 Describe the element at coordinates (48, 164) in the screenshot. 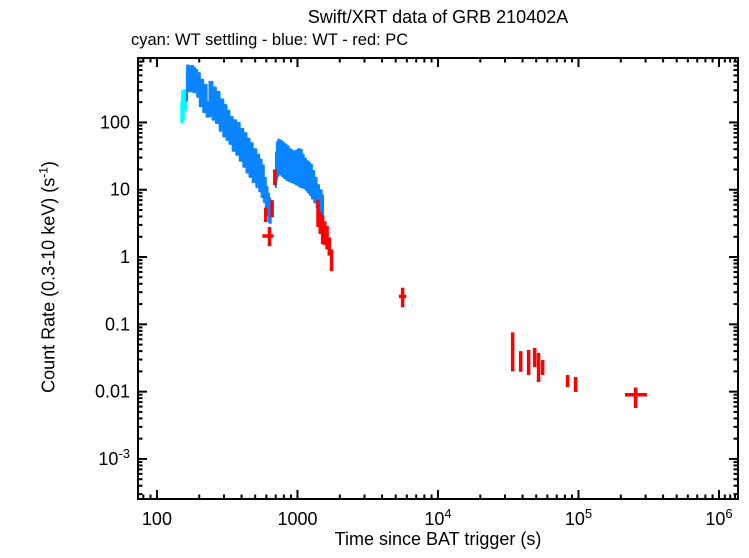

I see `y-axis-label-close: )` at that location.